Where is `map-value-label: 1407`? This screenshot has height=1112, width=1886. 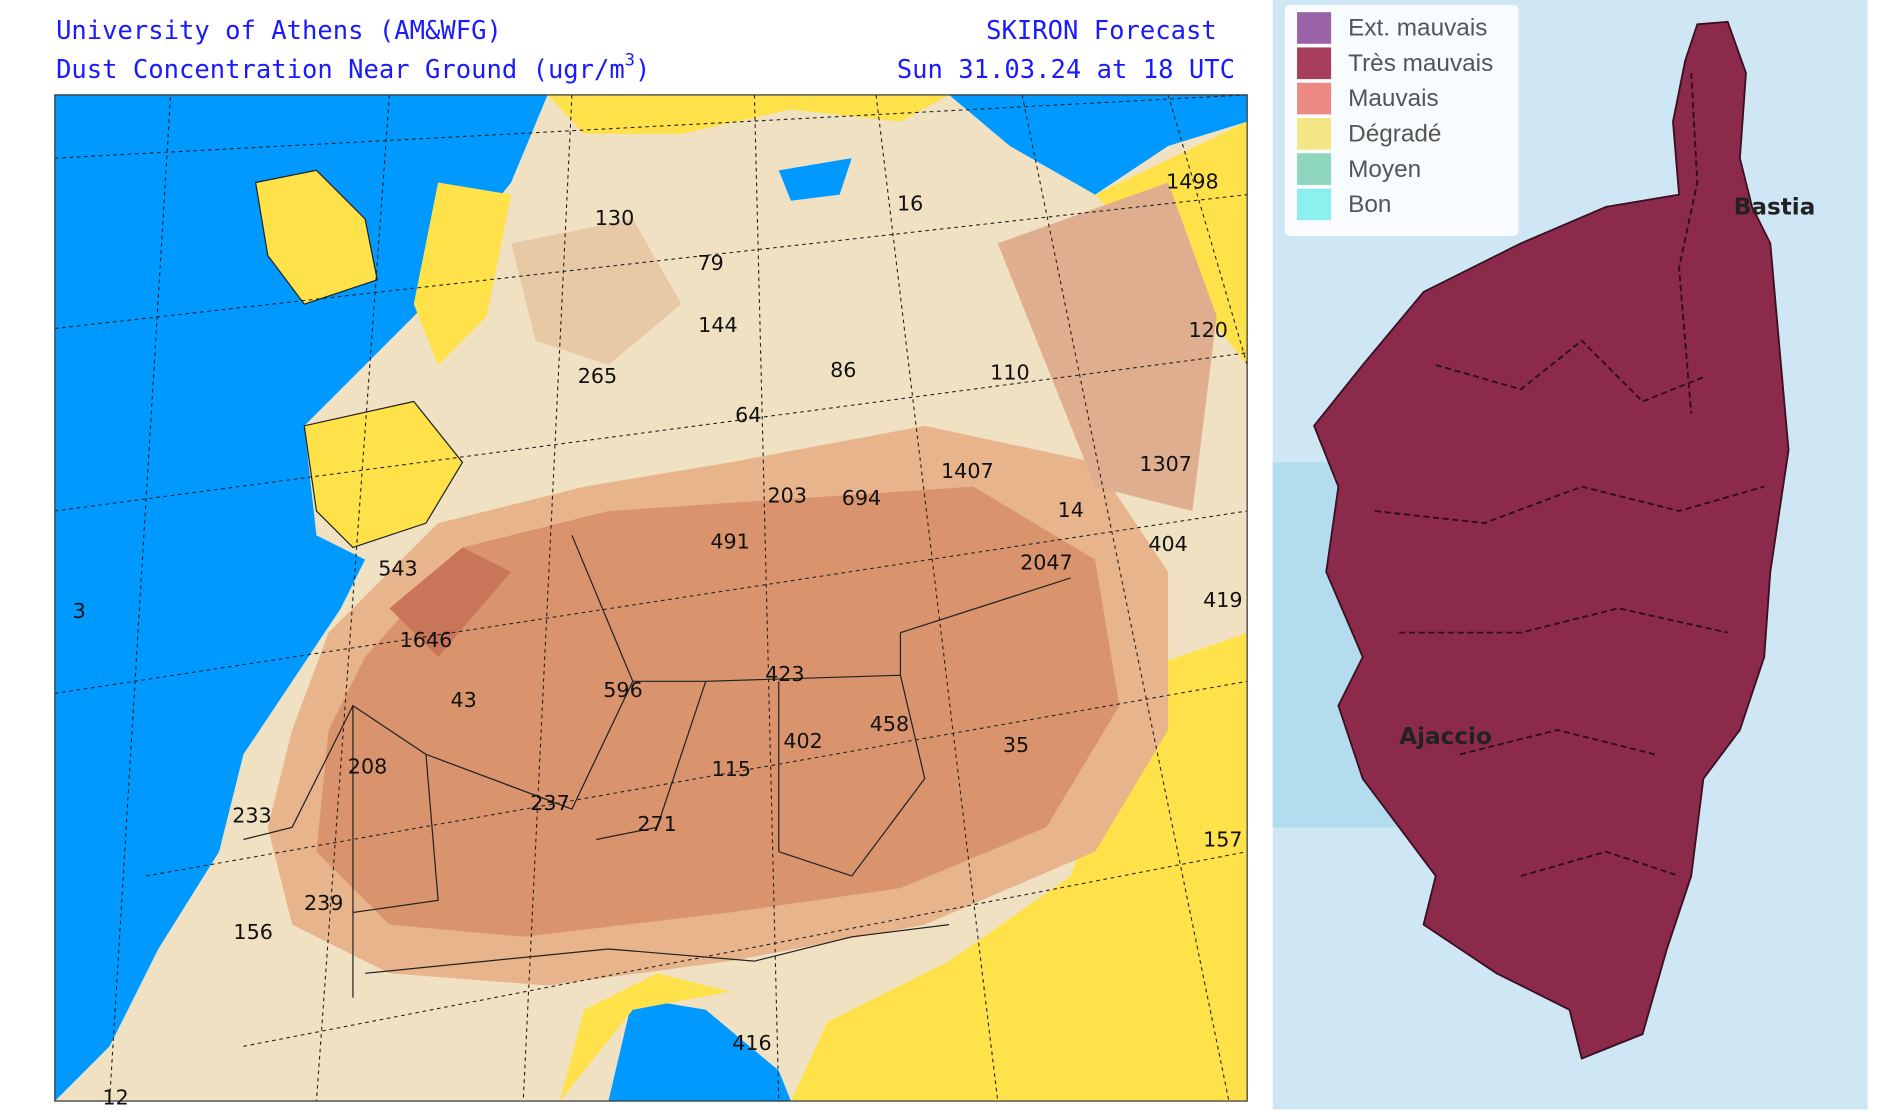 map-value-label: 1407 is located at coordinates (967, 471).